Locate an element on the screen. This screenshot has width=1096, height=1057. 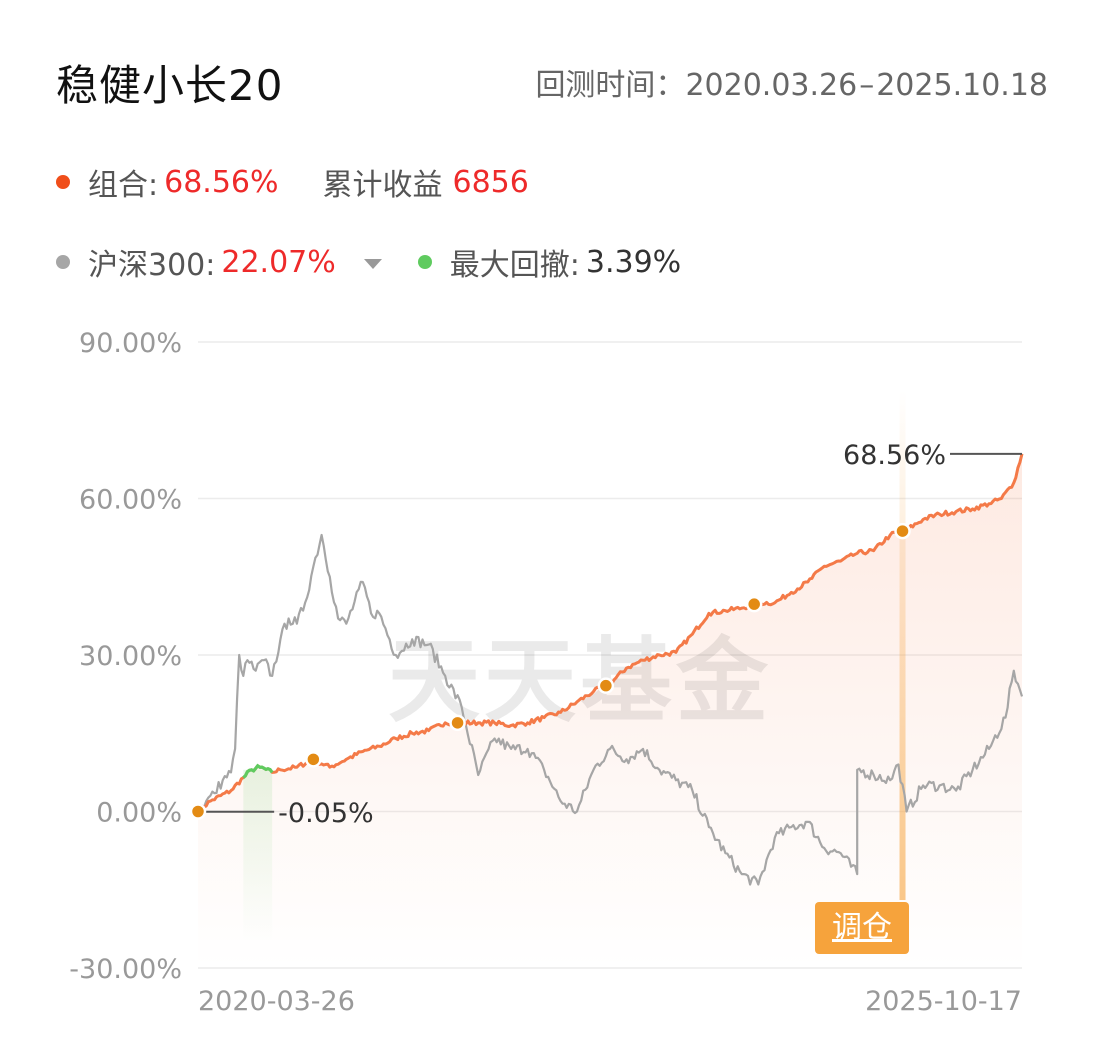
x-tick-label: 2025-10-17 is located at coordinates (943, 1001).